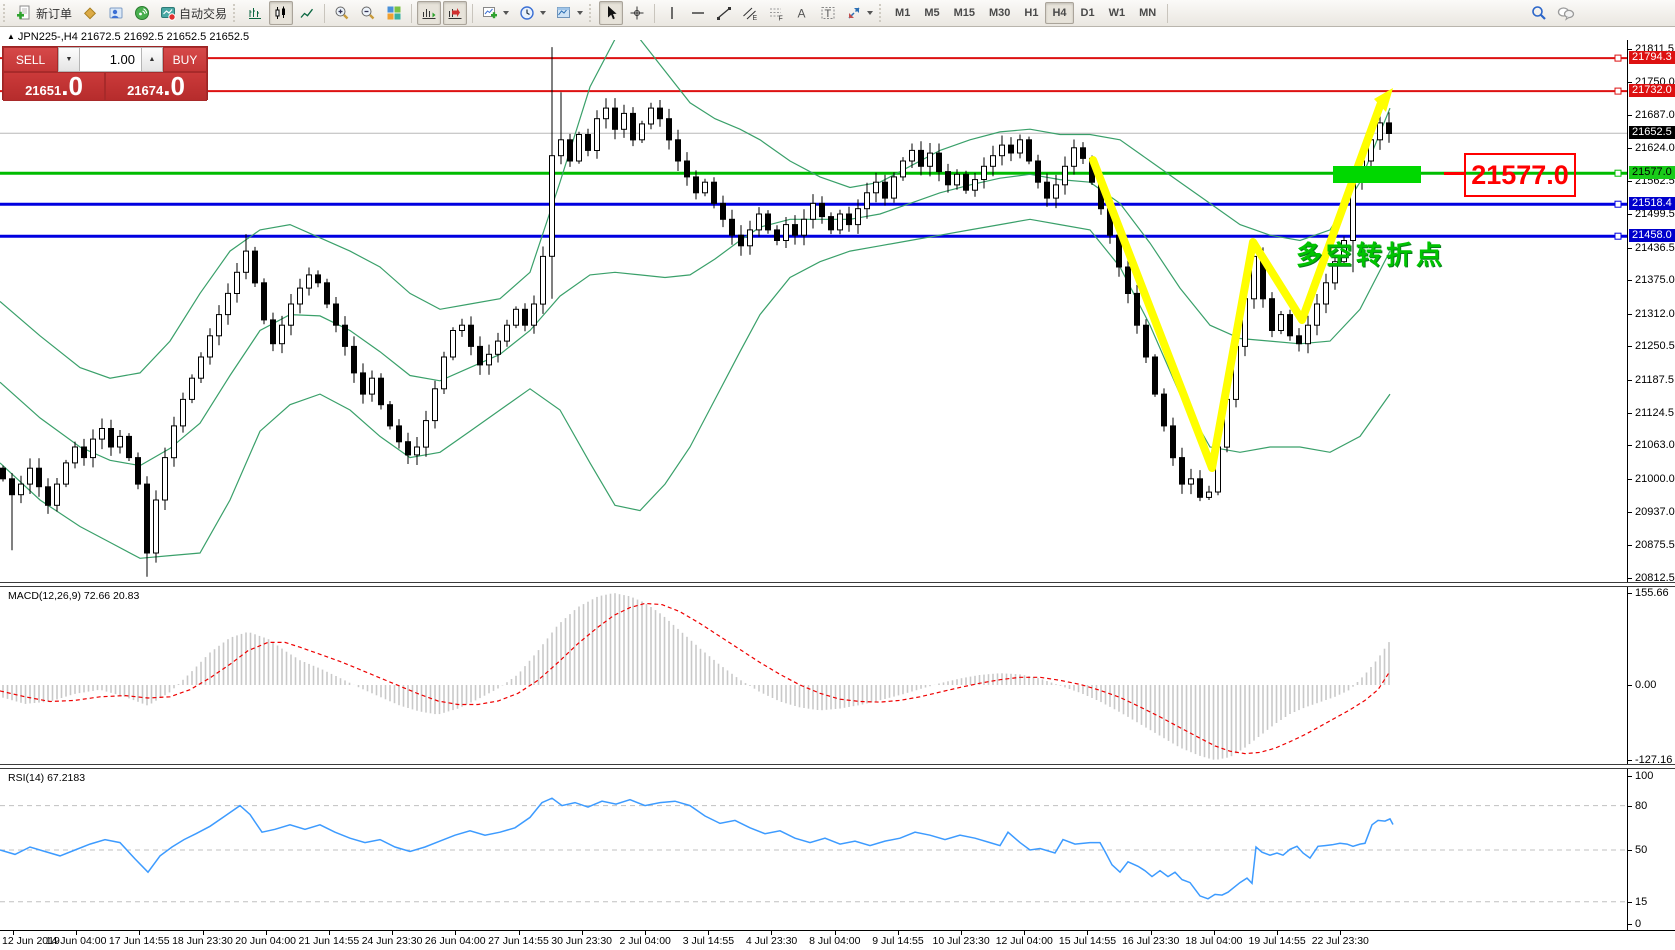 This screenshot has height=950, width=1675. I want to click on chart-shift-button, so click(455, 13).